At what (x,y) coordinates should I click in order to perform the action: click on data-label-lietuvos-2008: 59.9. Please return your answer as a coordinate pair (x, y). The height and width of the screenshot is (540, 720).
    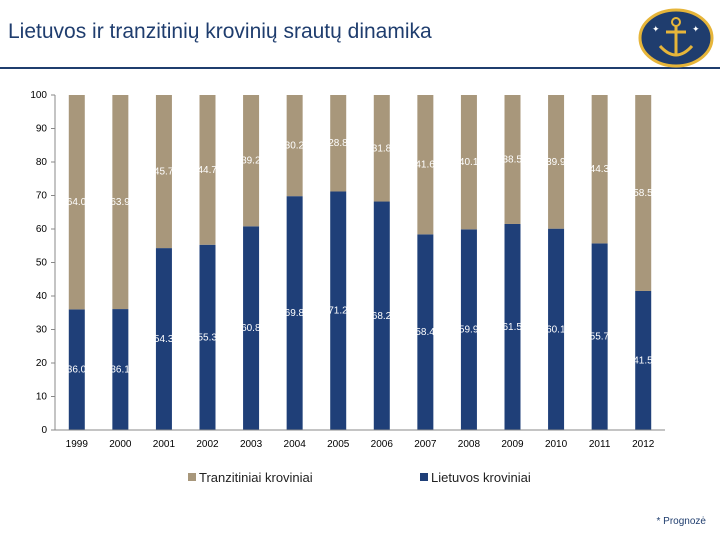
    Looking at the image, I should click on (469, 330).